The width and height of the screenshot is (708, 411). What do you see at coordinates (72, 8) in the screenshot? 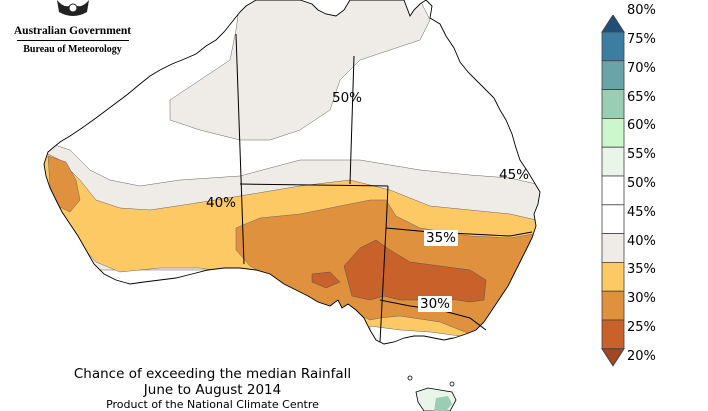
I see `coat-of-arms-icon` at bounding box center [72, 8].